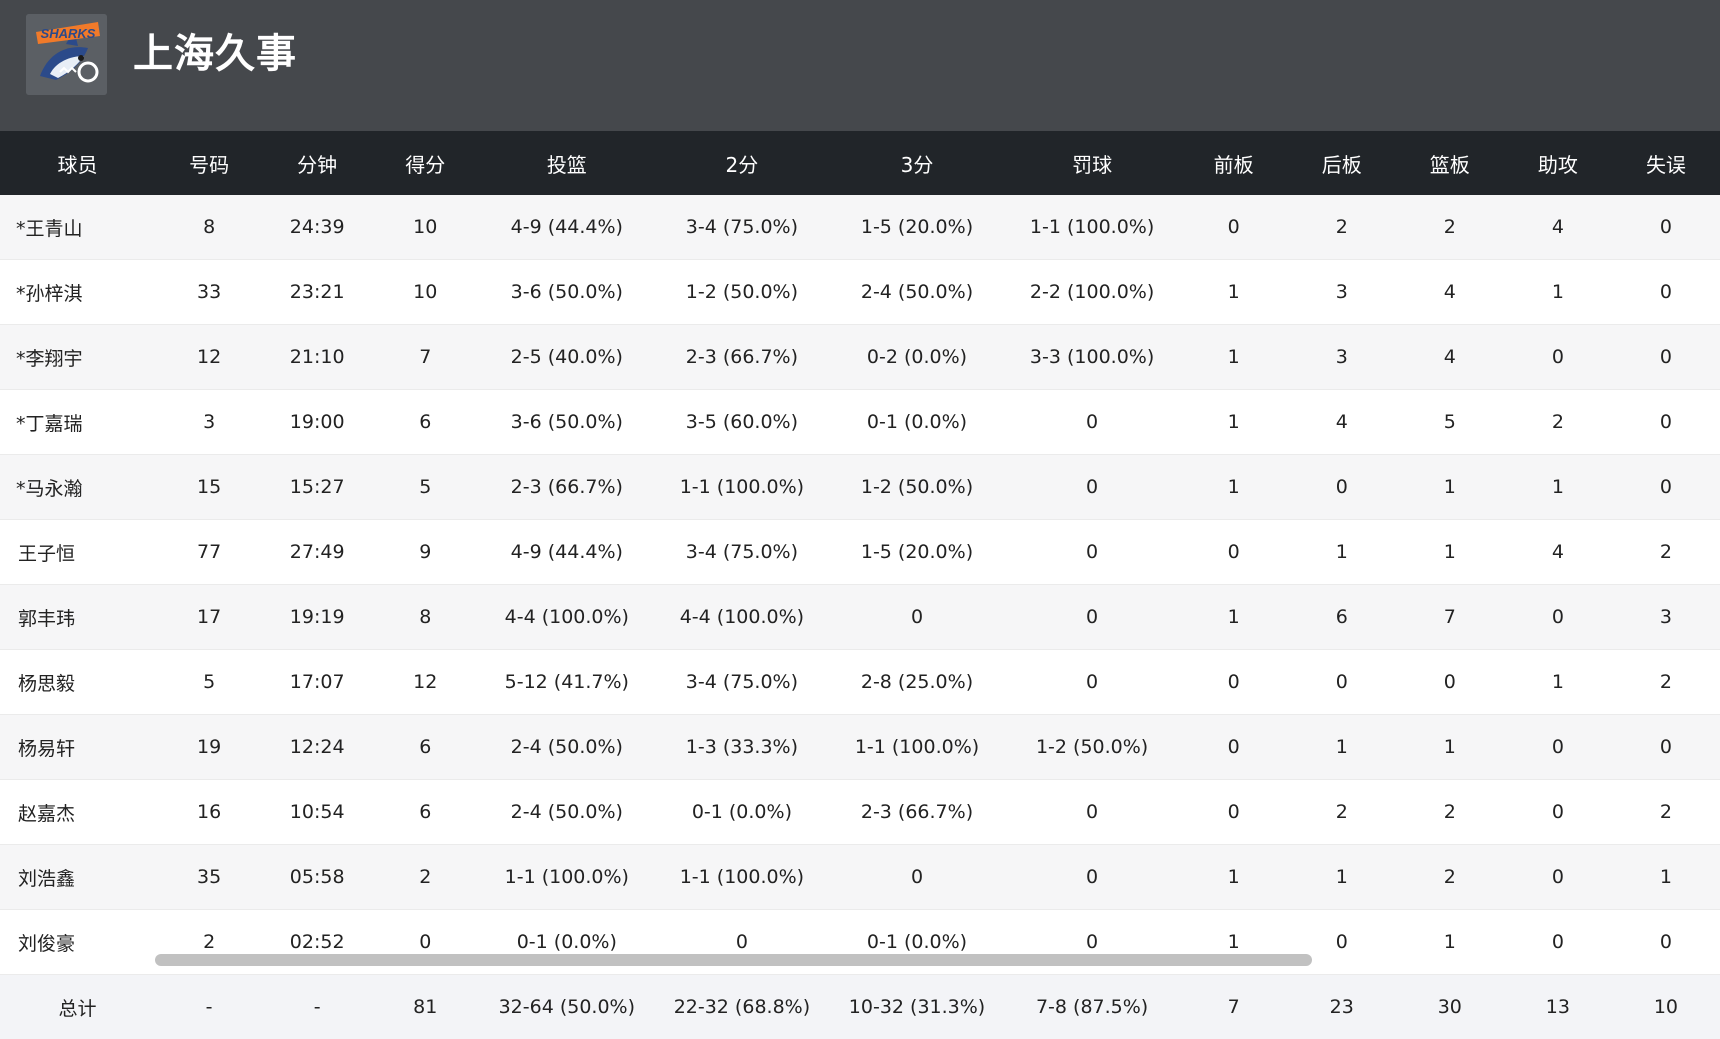  I want to click on column-header: 助攻, so click(1558, 163).